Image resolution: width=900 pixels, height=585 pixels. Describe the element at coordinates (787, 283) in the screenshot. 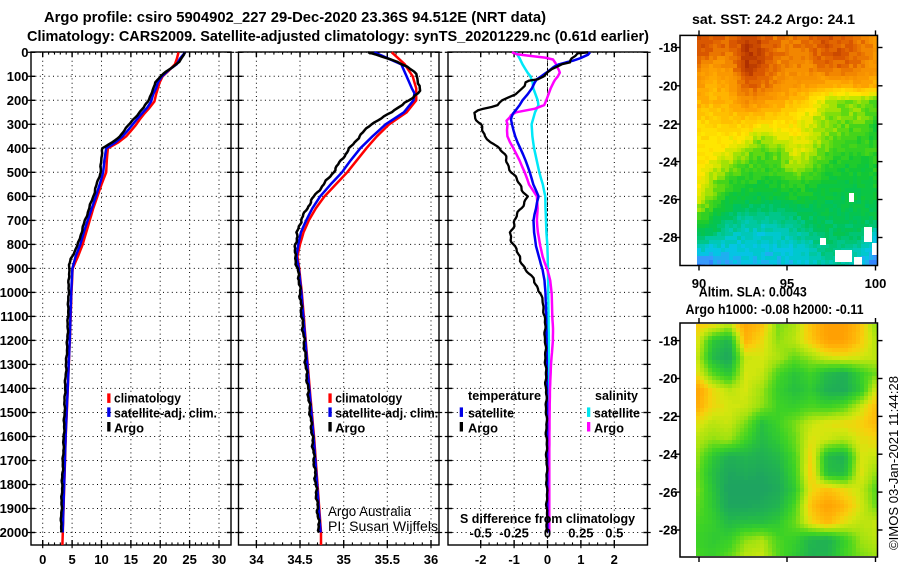

I see `svg-text: 95` at that location.